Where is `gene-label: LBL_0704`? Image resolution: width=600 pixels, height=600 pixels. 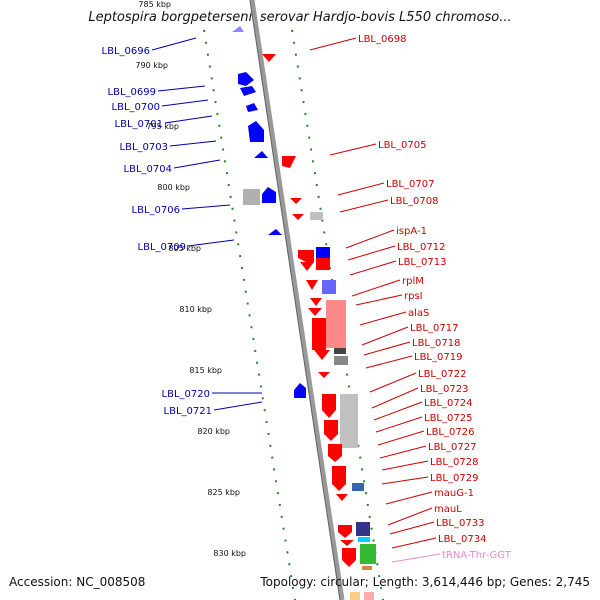 gene-label: LBL_0704 is located at coordinates (148, 169).